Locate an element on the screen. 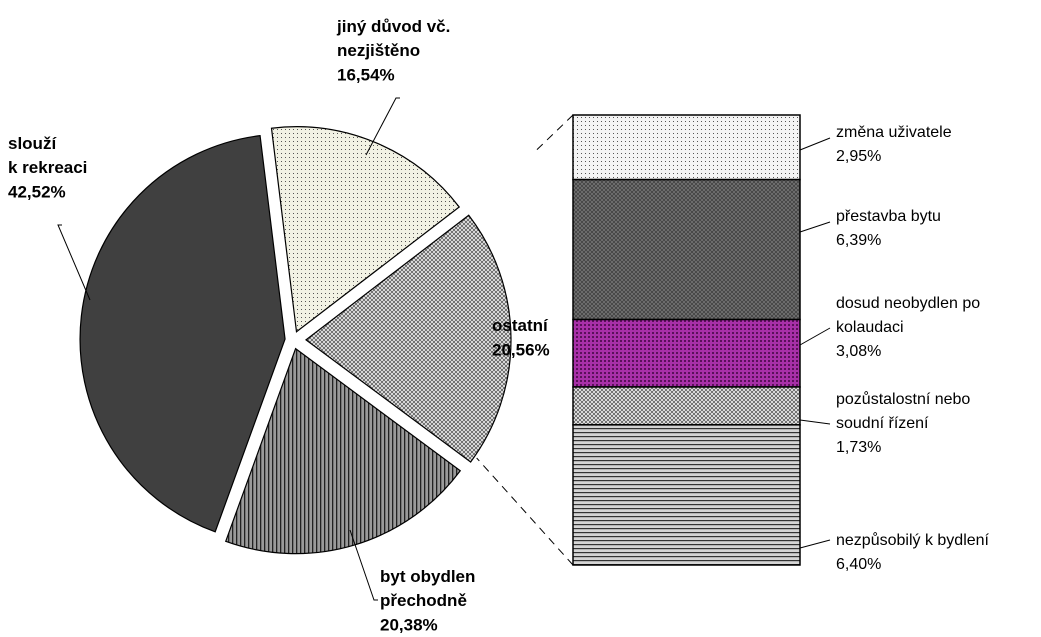  label: pozůstalostní nebo soudní řízení is located at coordinates (905, 411).